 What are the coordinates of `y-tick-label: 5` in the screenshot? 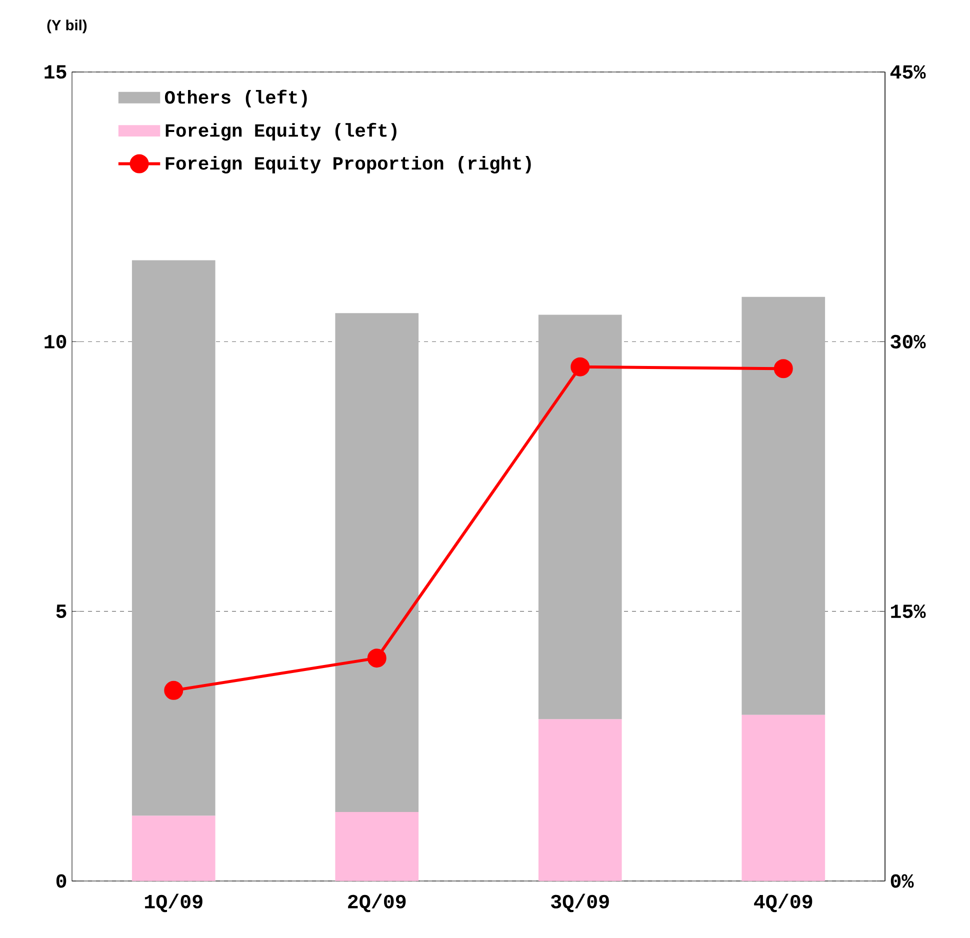 It's located at (61, 611).